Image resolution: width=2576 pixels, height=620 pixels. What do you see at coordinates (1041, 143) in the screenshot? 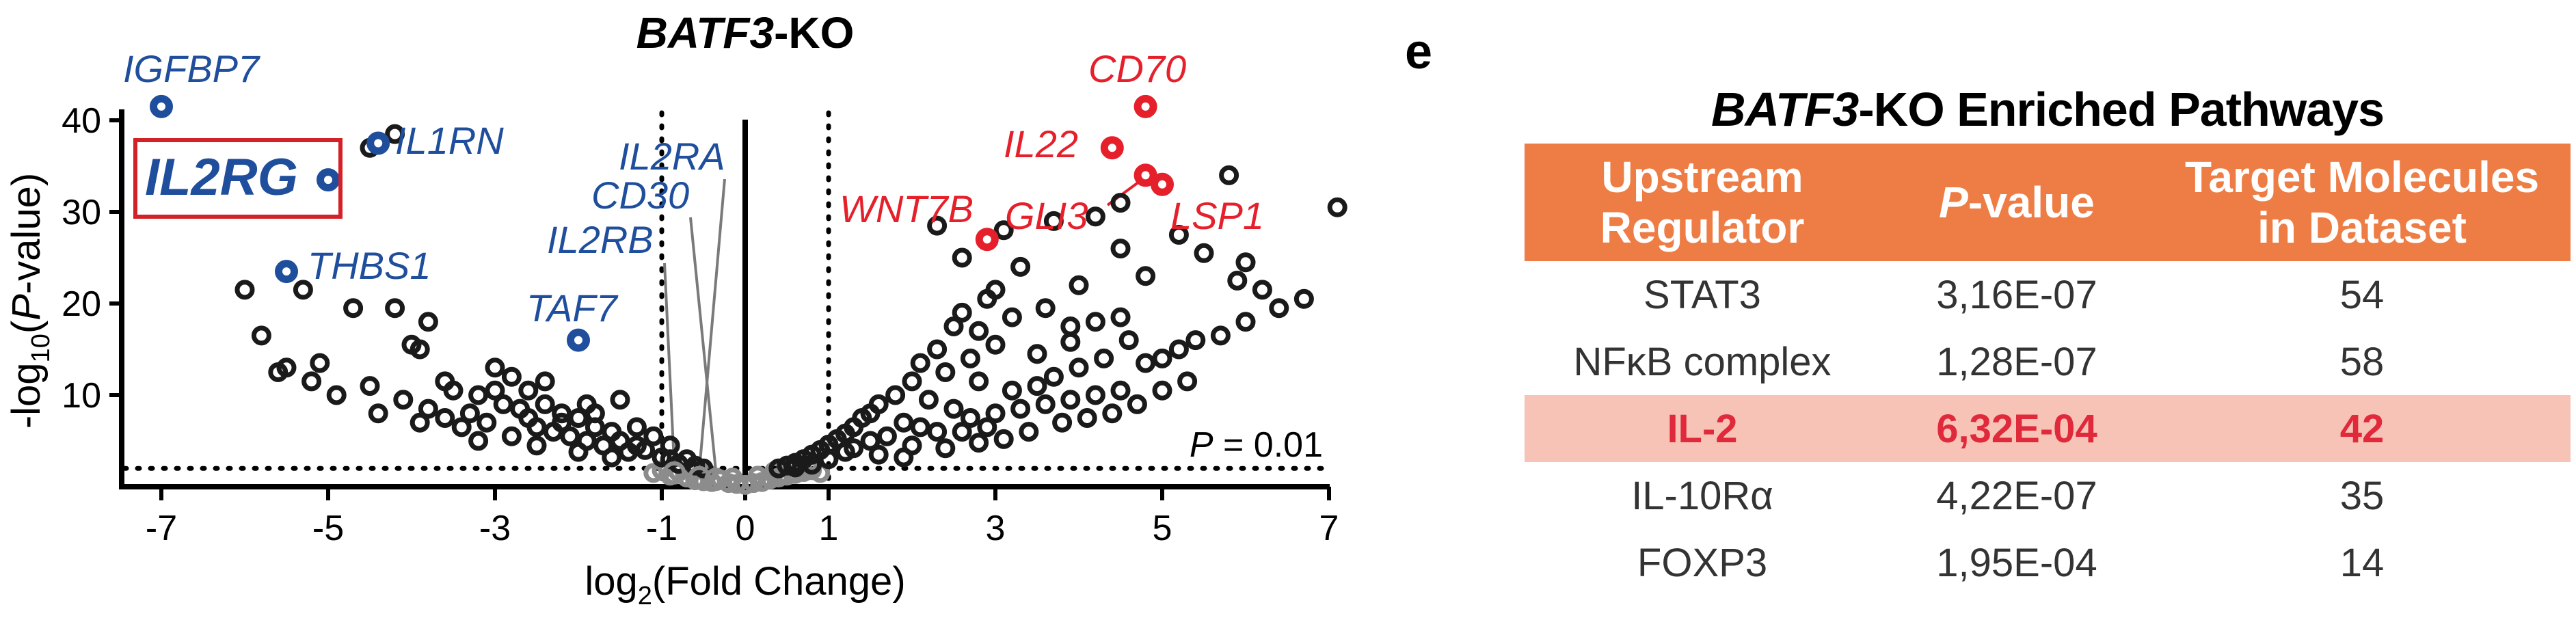
I see `gene-label: IL22` at bounding box center [1041, 143].